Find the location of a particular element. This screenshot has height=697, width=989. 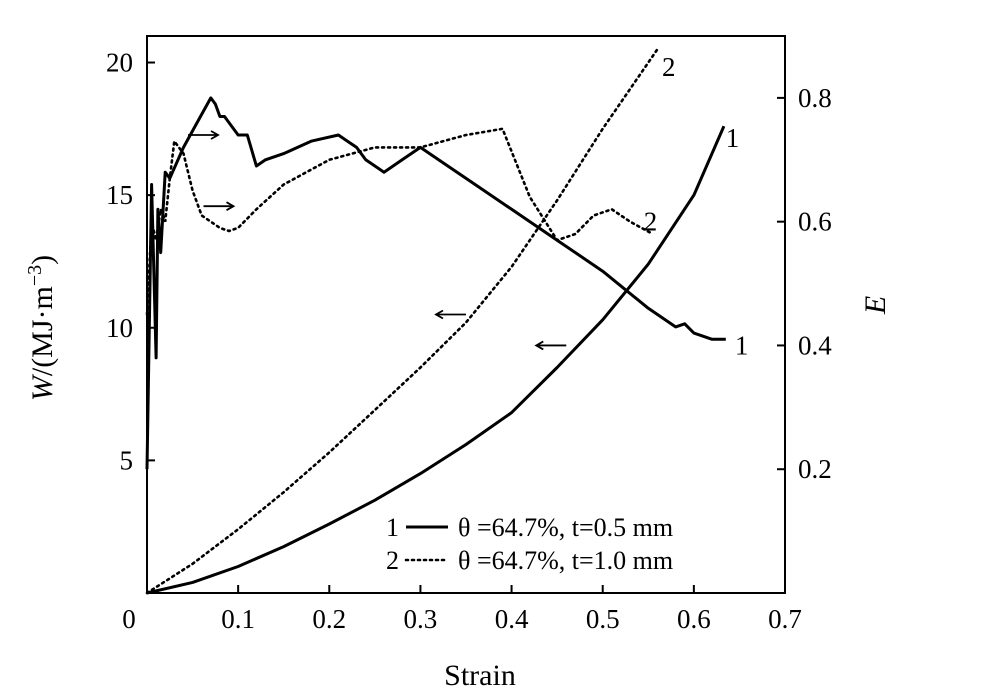

y-tick-label: 15 is located at coordinates (119, 195).